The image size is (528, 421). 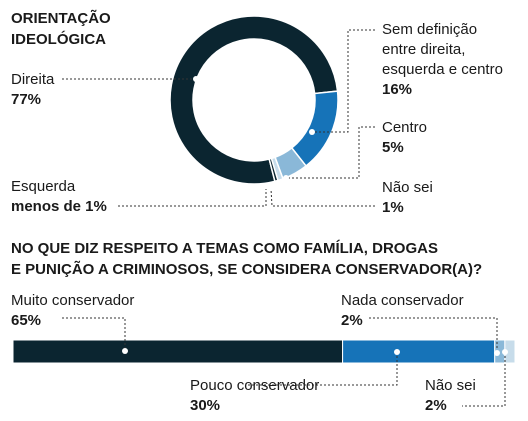 I want to click on label-direita: Direita 77%, so click(x=32, y=90).